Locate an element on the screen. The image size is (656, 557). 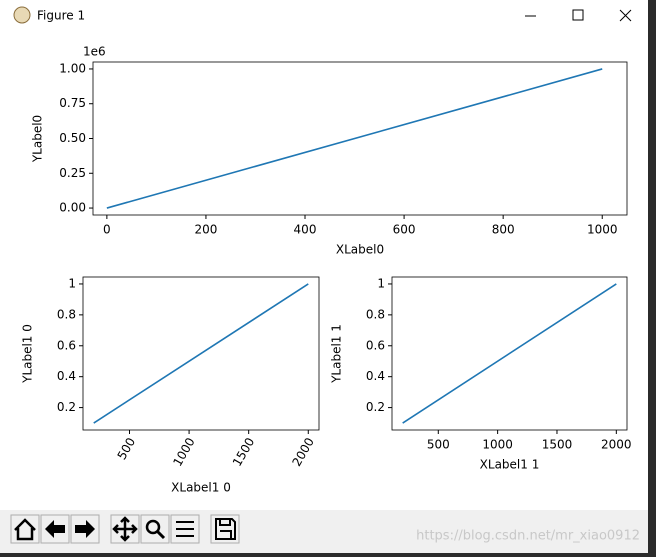
zoom-icon is located at coordinates (153, 527).